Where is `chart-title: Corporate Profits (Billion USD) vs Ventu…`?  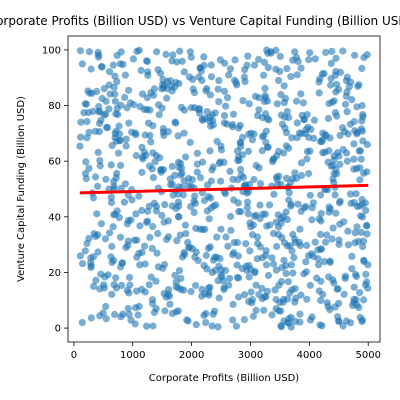
chart-title: Corporate Profits (Billion USD) vs Ventu… is located at coordinates (200, 21).